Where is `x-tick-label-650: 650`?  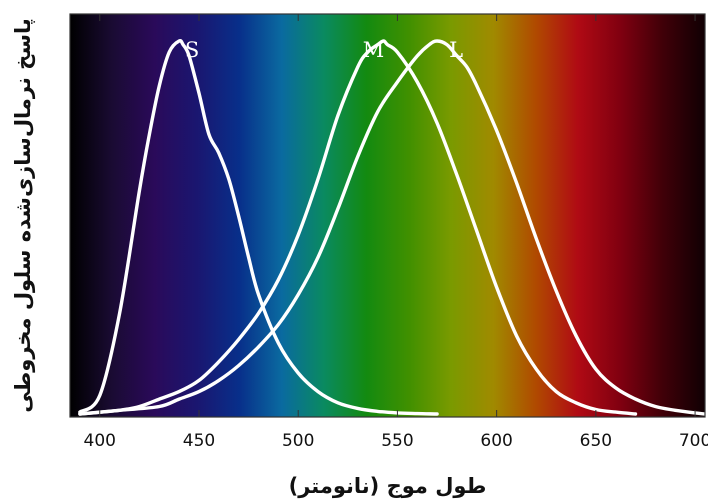
x-tick-label-650: 650 is located at coordinates (596, 441).